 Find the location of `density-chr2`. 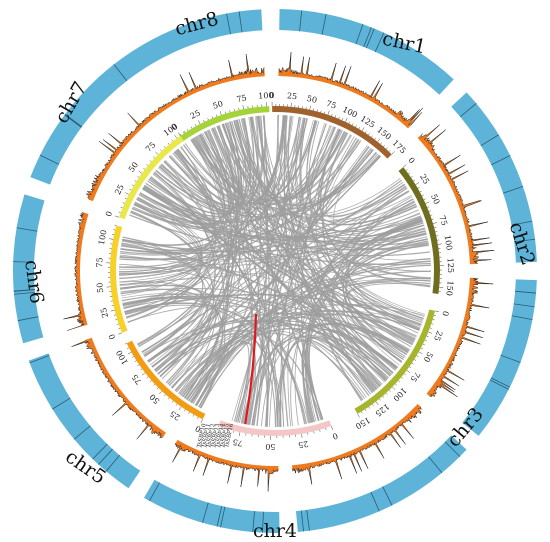

density-chr2 is located at coordinates (456, 194).